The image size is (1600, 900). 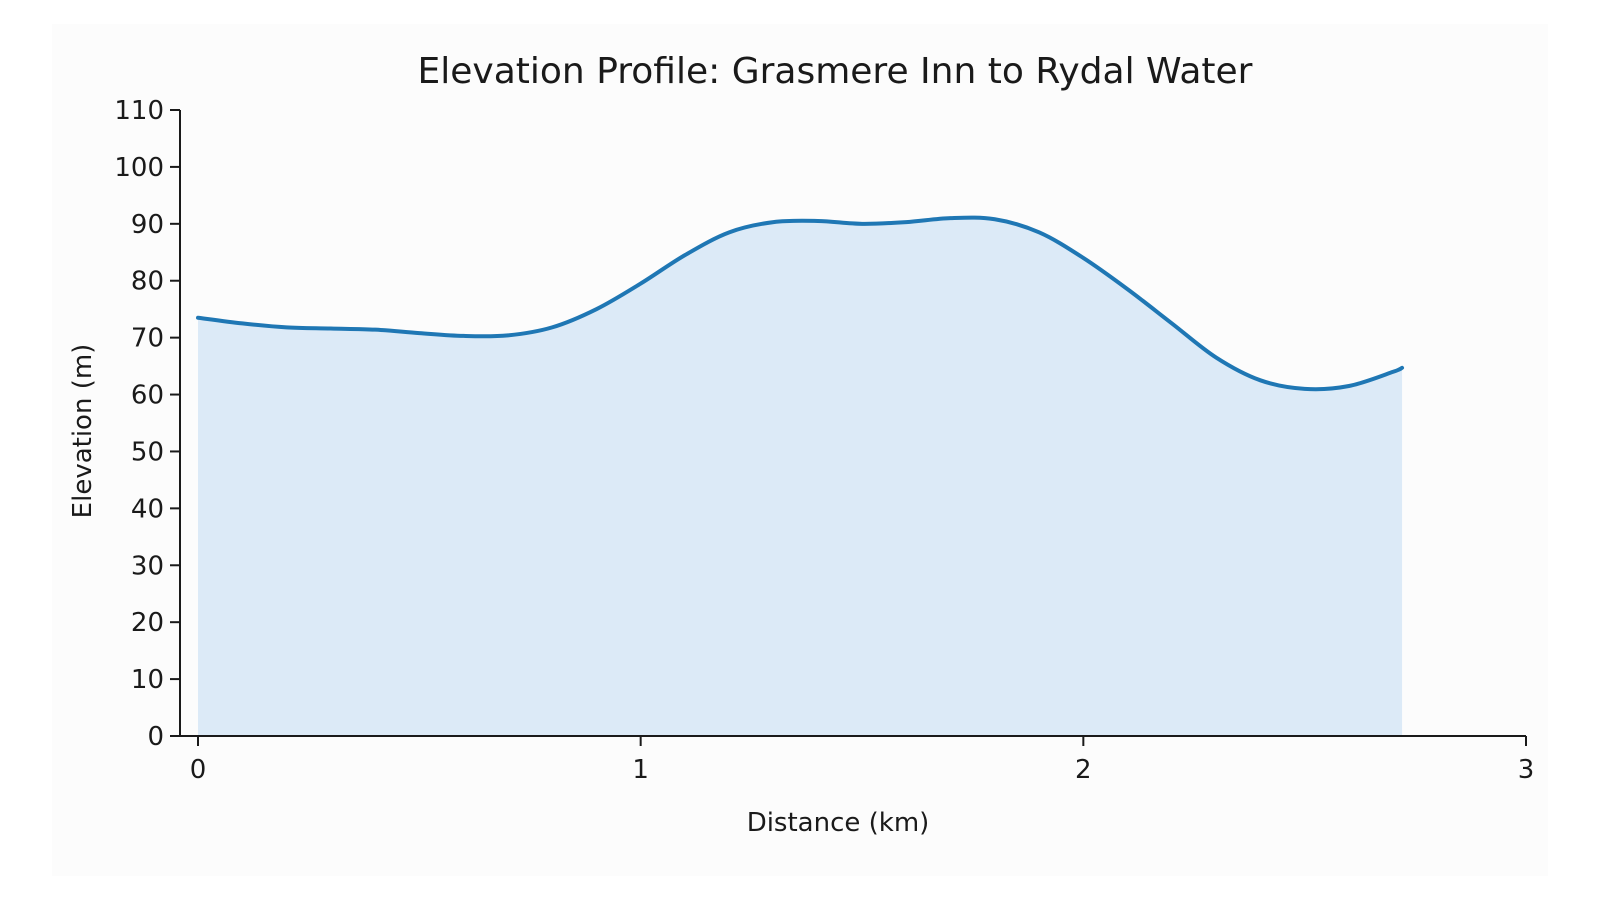 I want to click on y-tick-label: 40, so click(x=147, y=509).